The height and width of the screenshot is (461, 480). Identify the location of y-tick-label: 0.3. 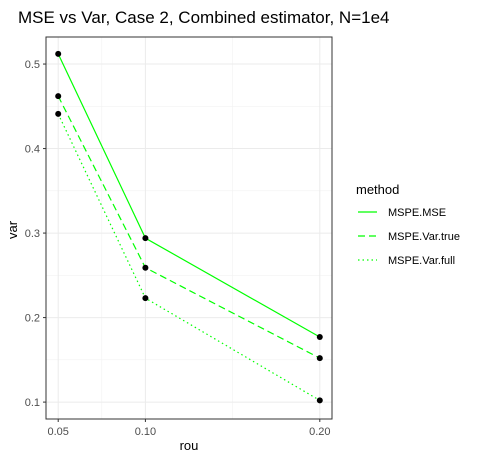
(32, 234).